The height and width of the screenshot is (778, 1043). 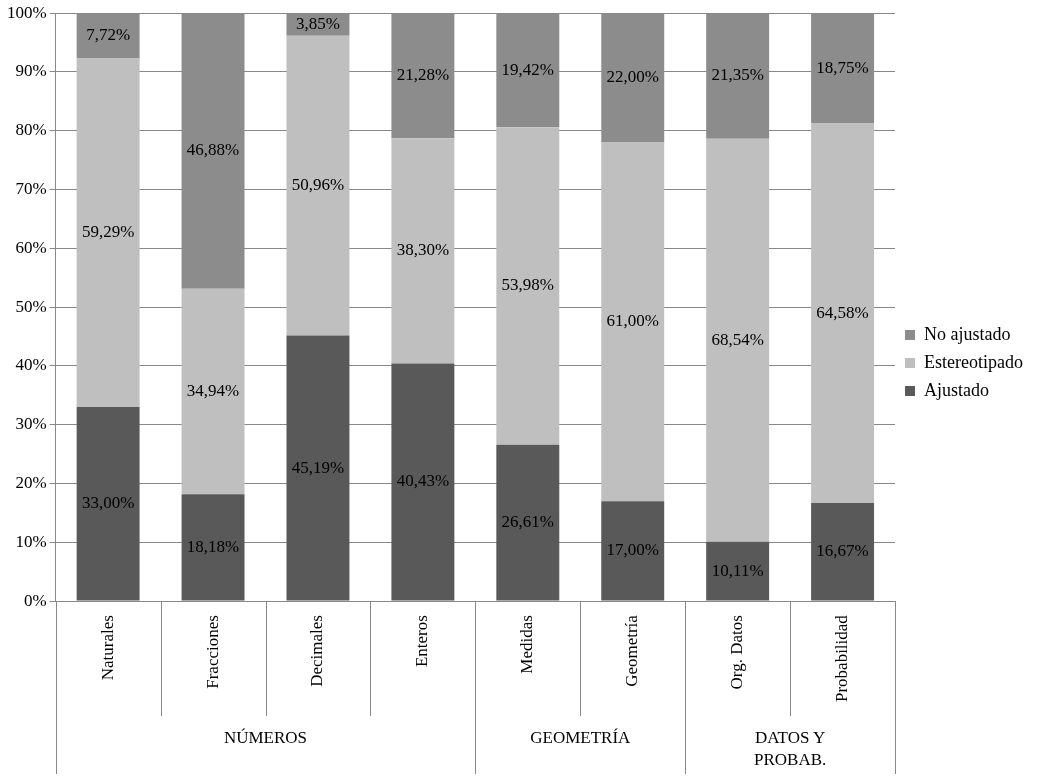 What do you see at coordinates (632, 650) in the screenshot?
I see `x-tick-label: Geometría` at bounding box center [632, 650].